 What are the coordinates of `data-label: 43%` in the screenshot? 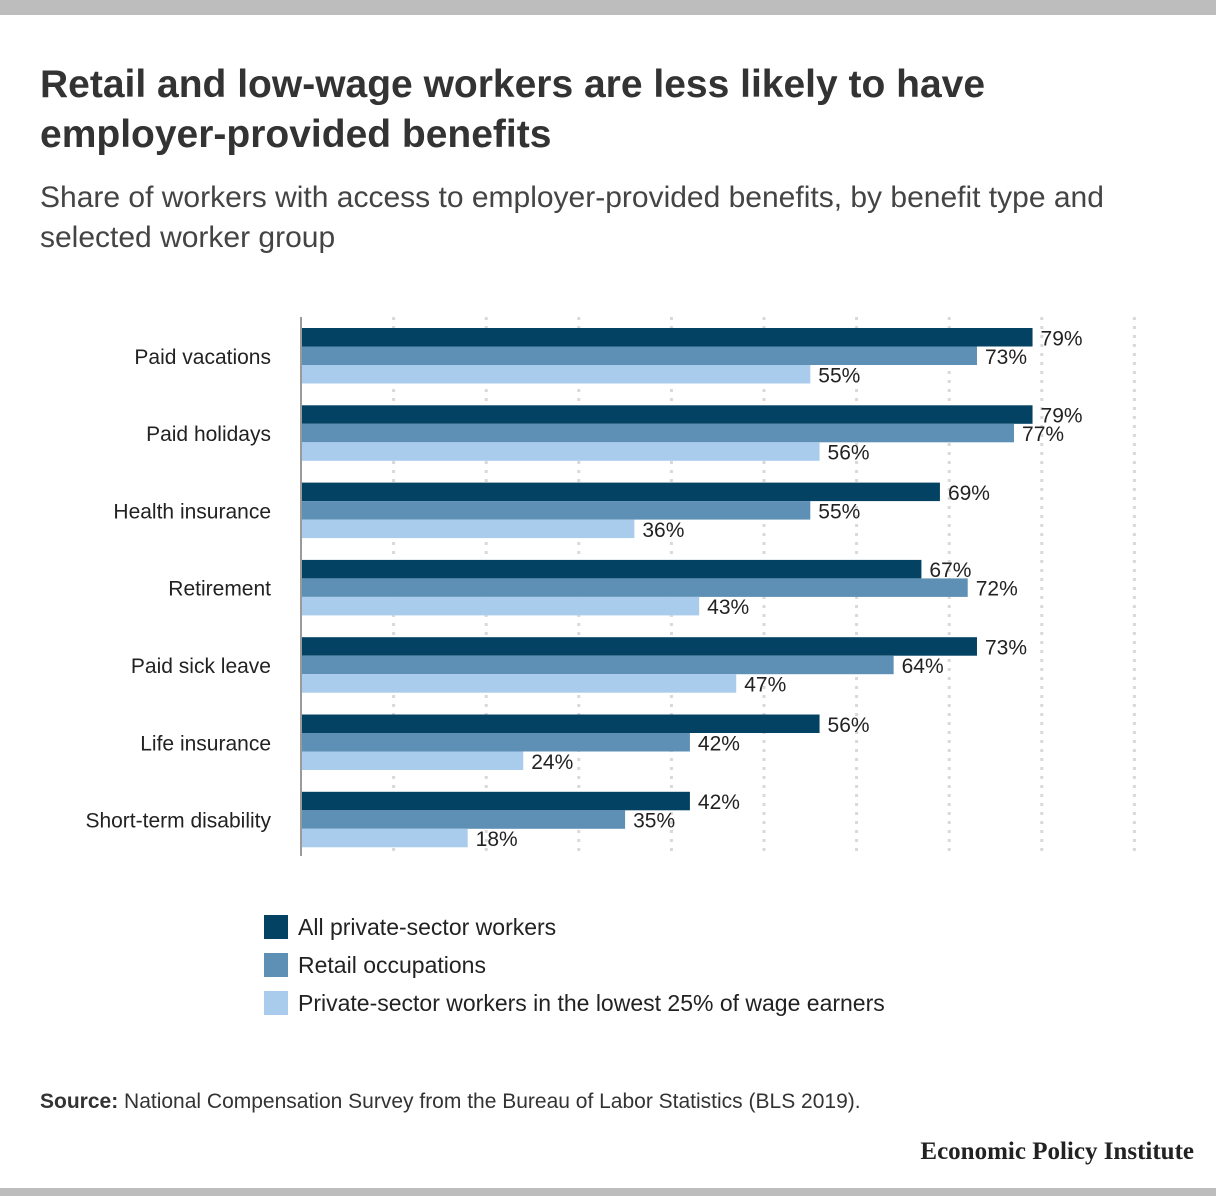 It's located at (728, 607).